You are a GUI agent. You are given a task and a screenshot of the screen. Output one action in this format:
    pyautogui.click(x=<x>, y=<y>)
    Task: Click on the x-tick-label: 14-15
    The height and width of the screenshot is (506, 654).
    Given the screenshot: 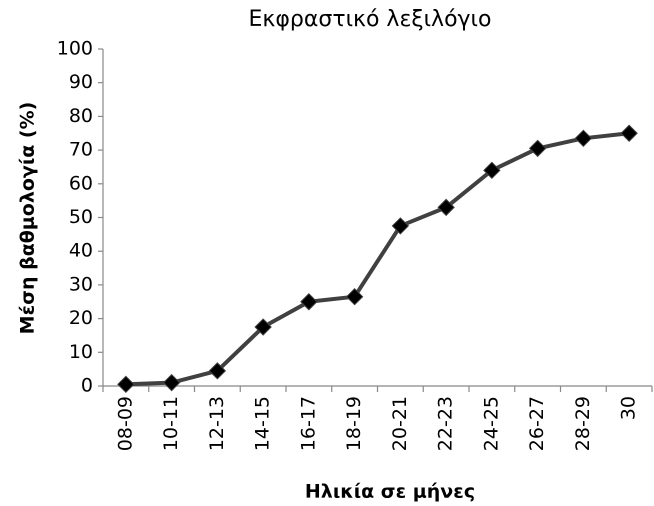 What is the action you would take?
    pyautogui.click(x=263, y=423)
    